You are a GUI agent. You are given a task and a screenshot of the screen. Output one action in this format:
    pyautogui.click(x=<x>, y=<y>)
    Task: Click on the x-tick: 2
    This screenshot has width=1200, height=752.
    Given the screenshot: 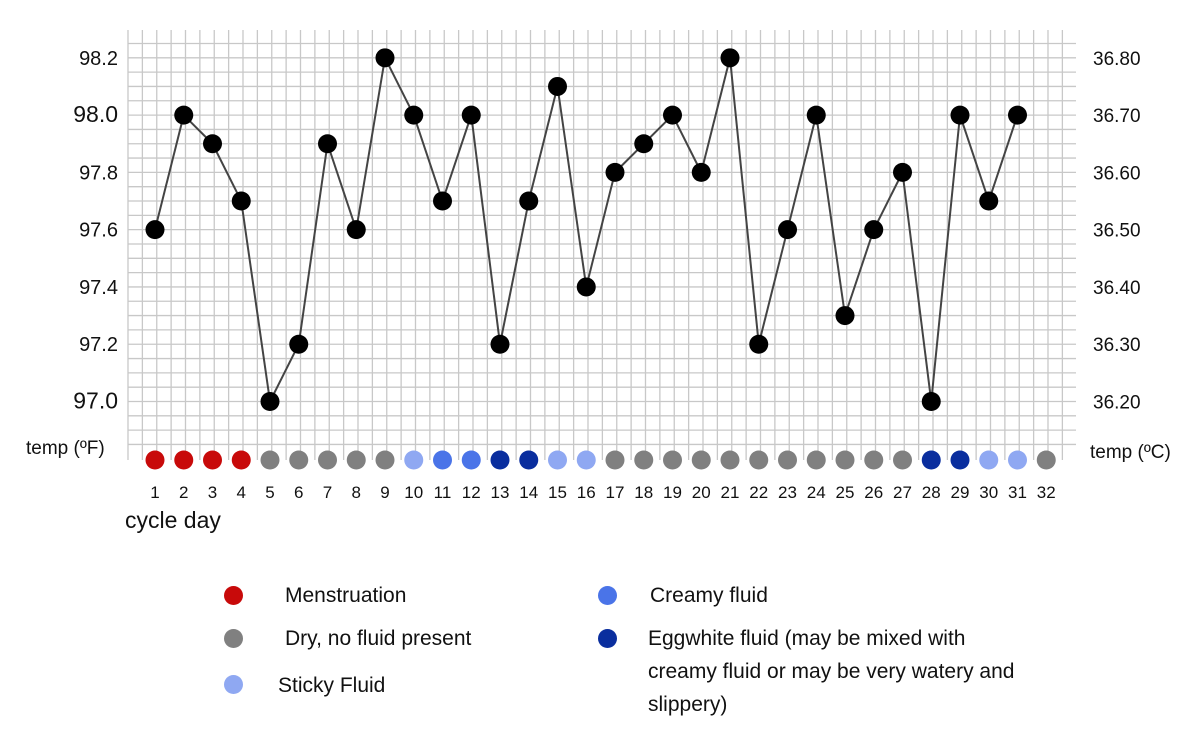 What is the action you would take?
    pyautogui.click(x=183, y=492)
    